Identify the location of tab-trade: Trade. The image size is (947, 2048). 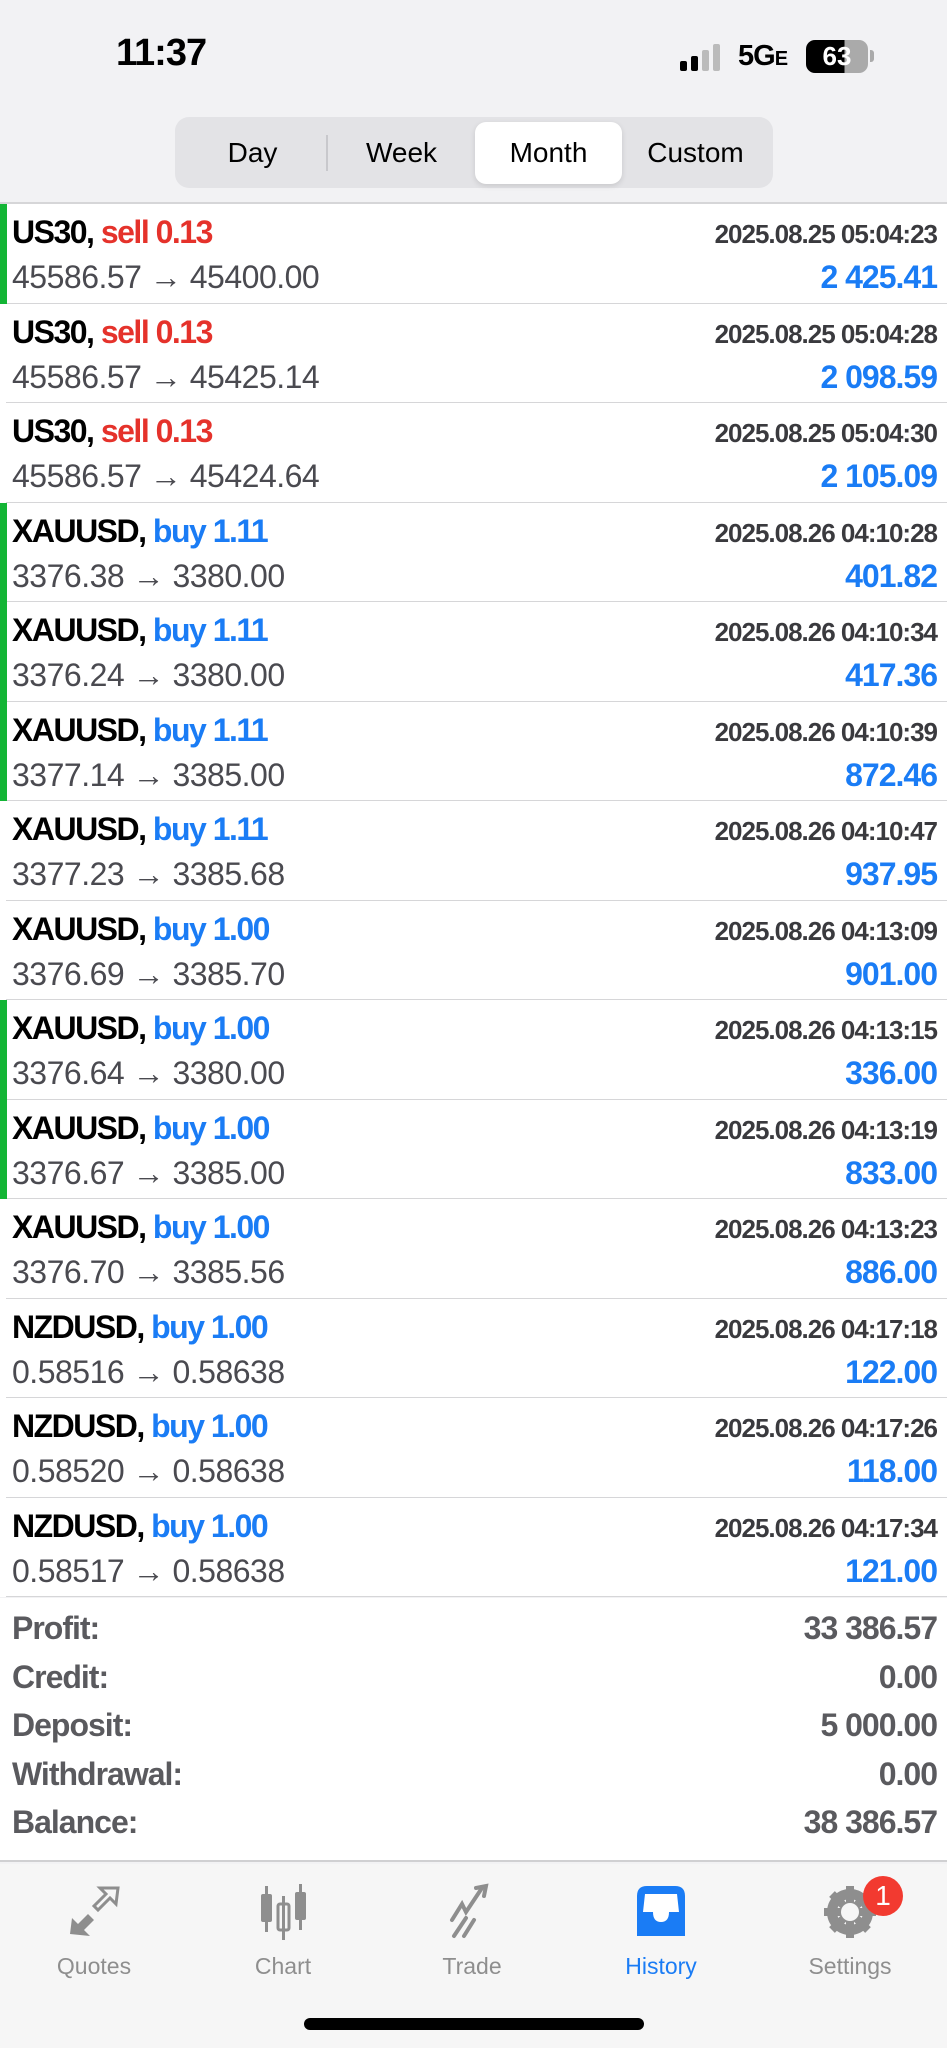
(472, 1931).